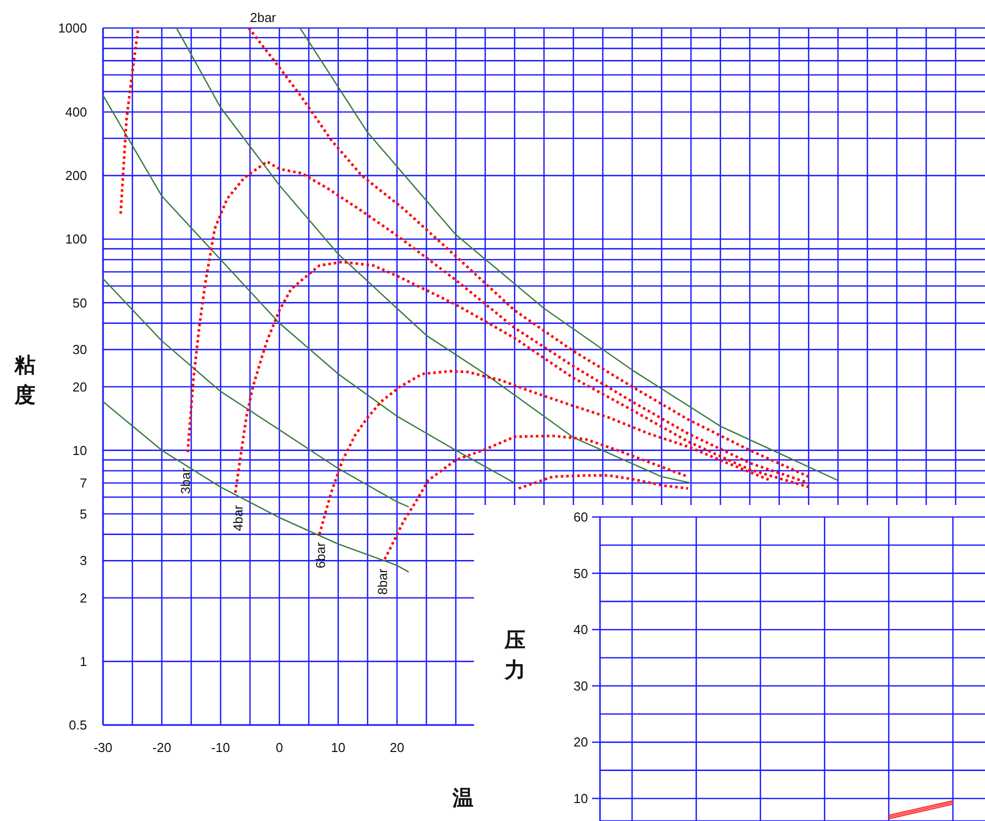 This screenshot has height=821, width=985. What do you see at coordinates (162, 747) in the screenshot?
I see `x-tick-label: -20` at bounding box center [162, 747].